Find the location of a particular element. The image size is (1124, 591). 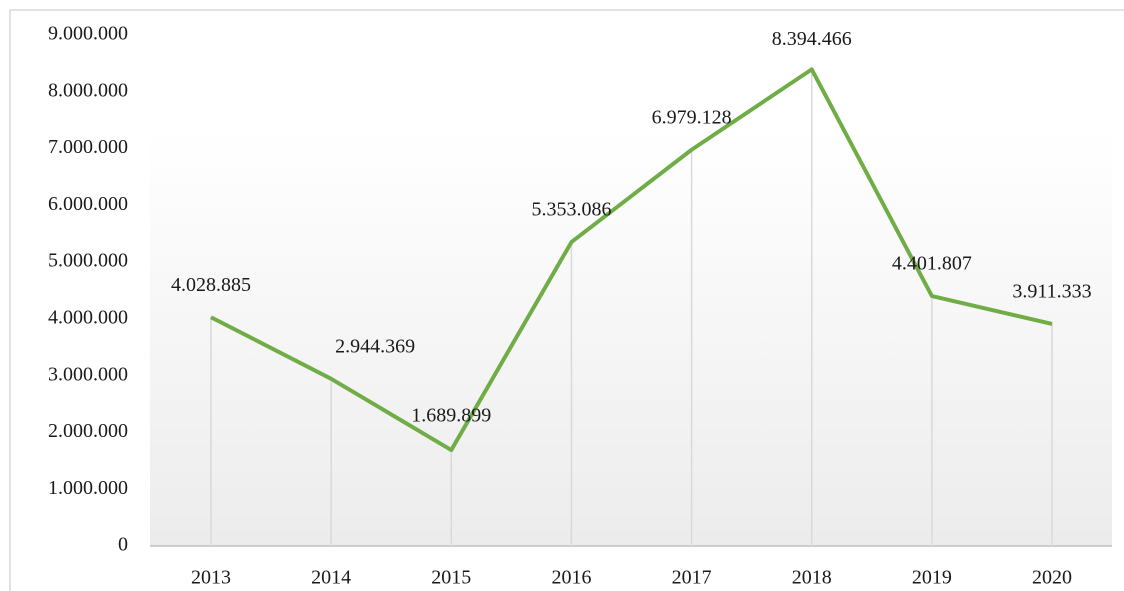

y-tick-label: 3.000.000 is located at coordinates (88, 374).